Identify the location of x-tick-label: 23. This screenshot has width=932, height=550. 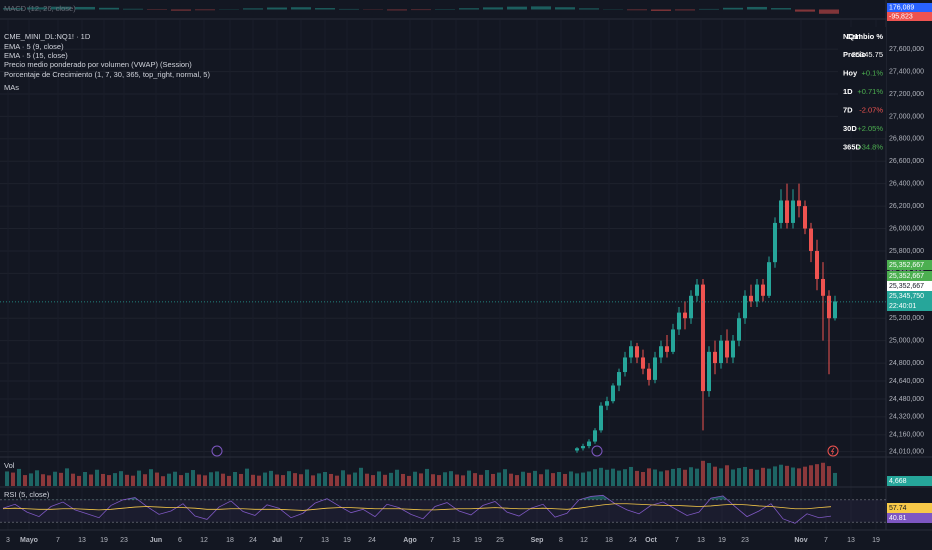
(745, 540).